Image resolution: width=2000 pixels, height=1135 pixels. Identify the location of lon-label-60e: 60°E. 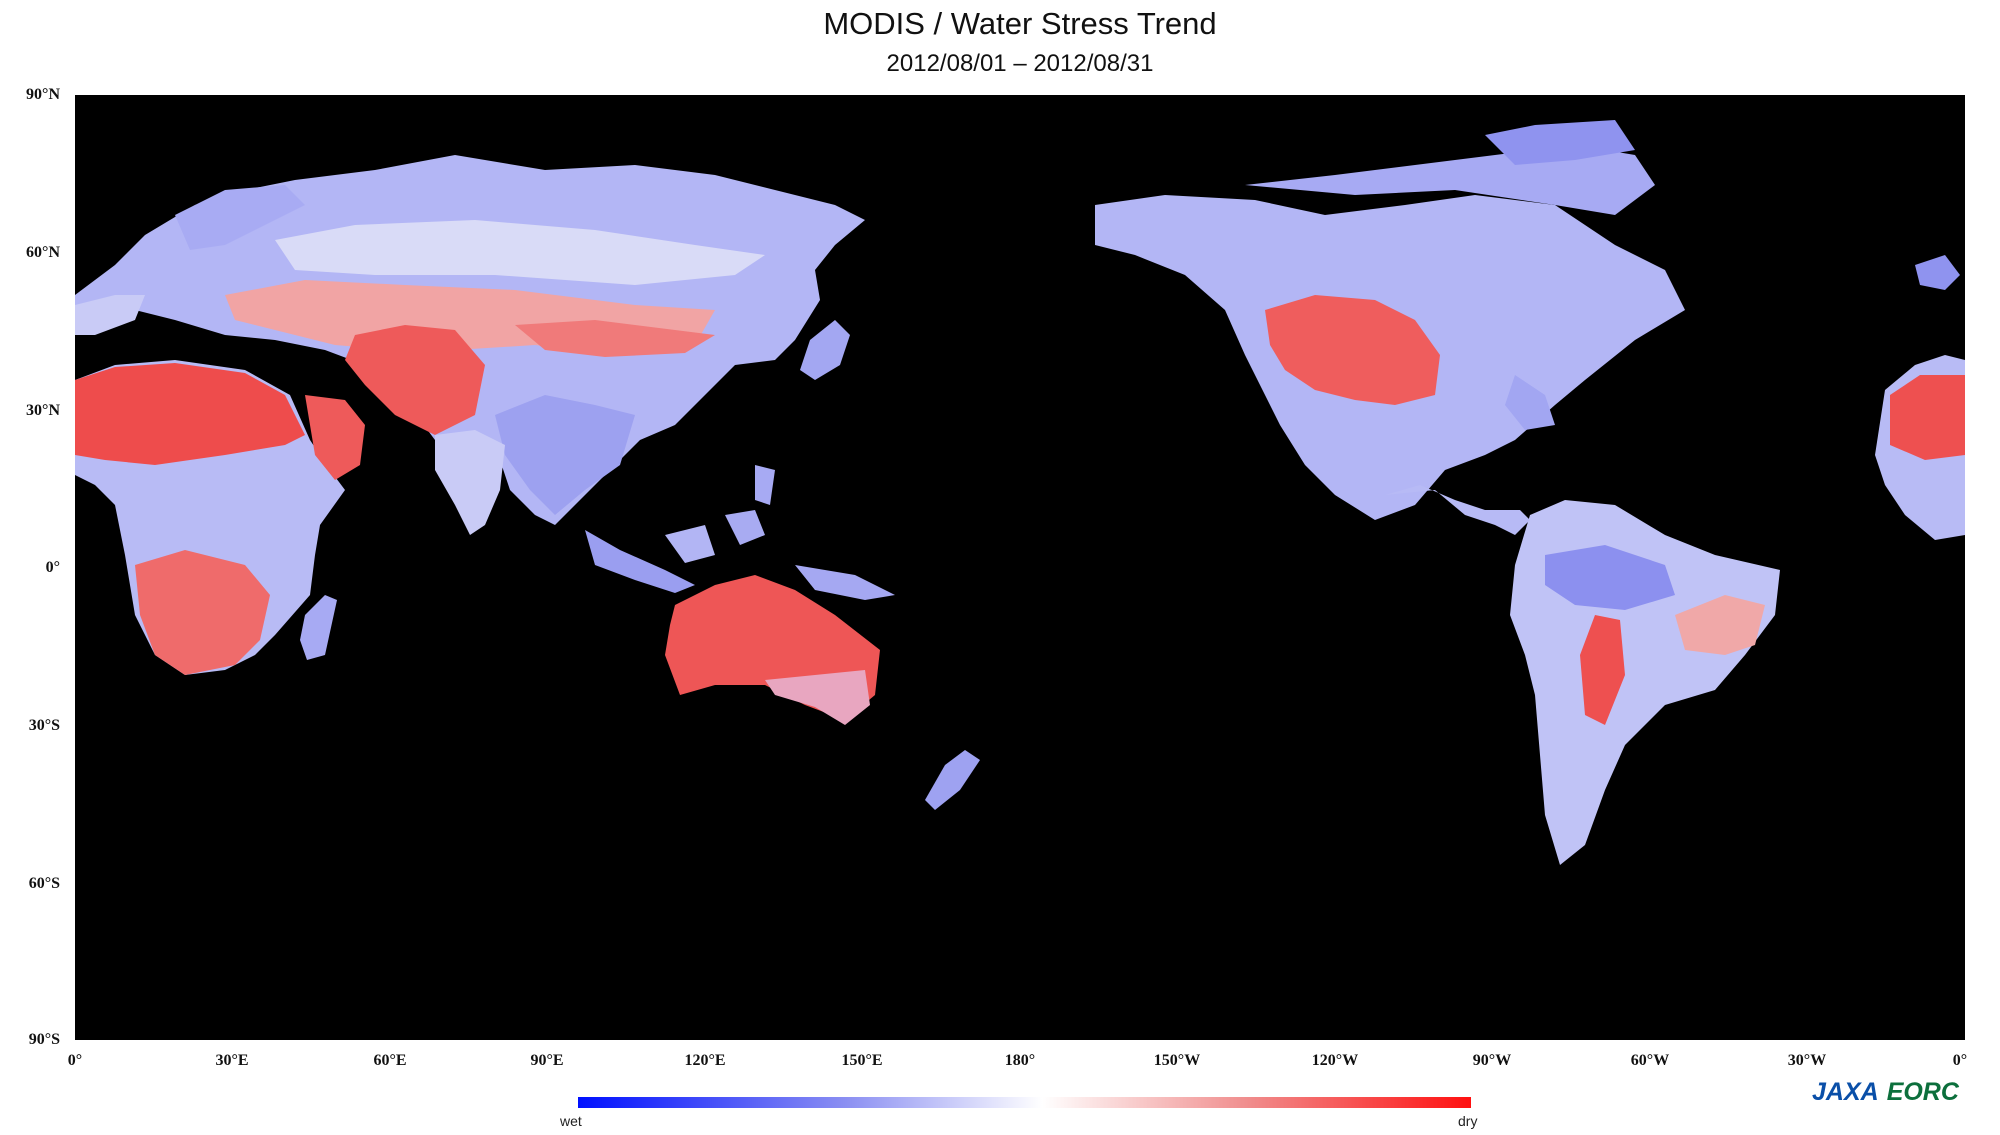
(390, 1060).